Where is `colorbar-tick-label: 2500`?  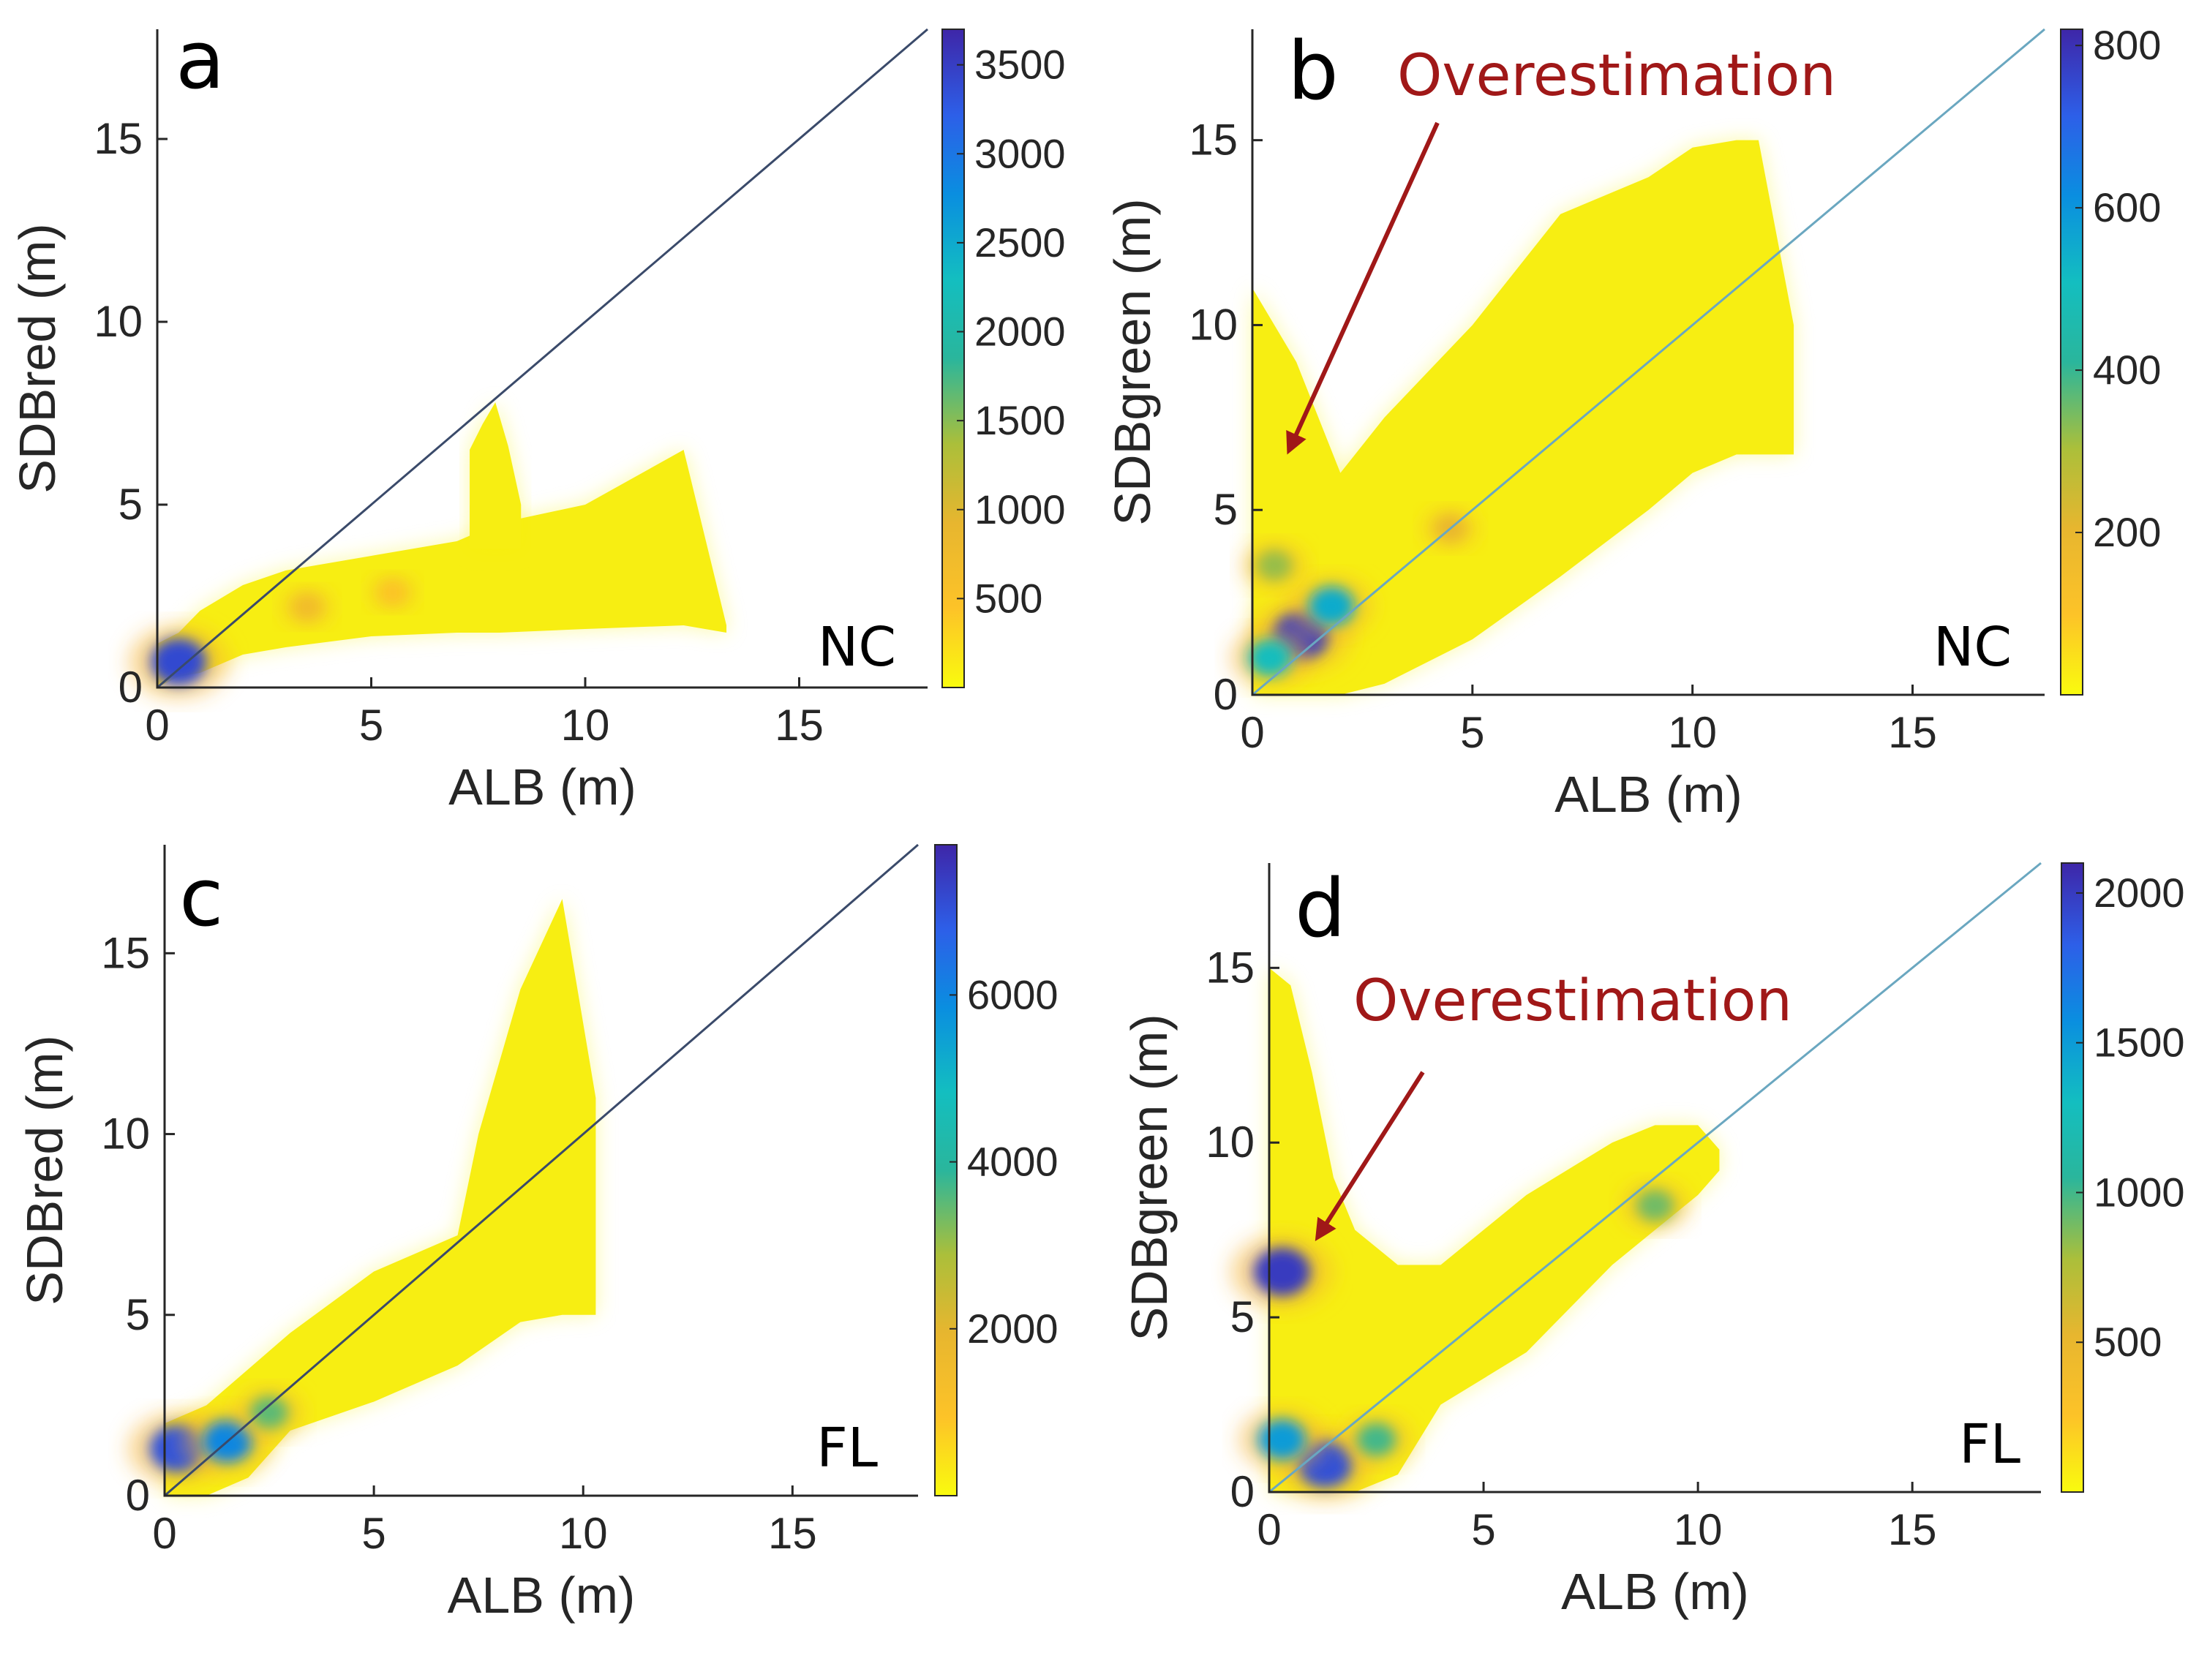 colorbar-tick-label: 2500 is located at coordinates (1020, 242).